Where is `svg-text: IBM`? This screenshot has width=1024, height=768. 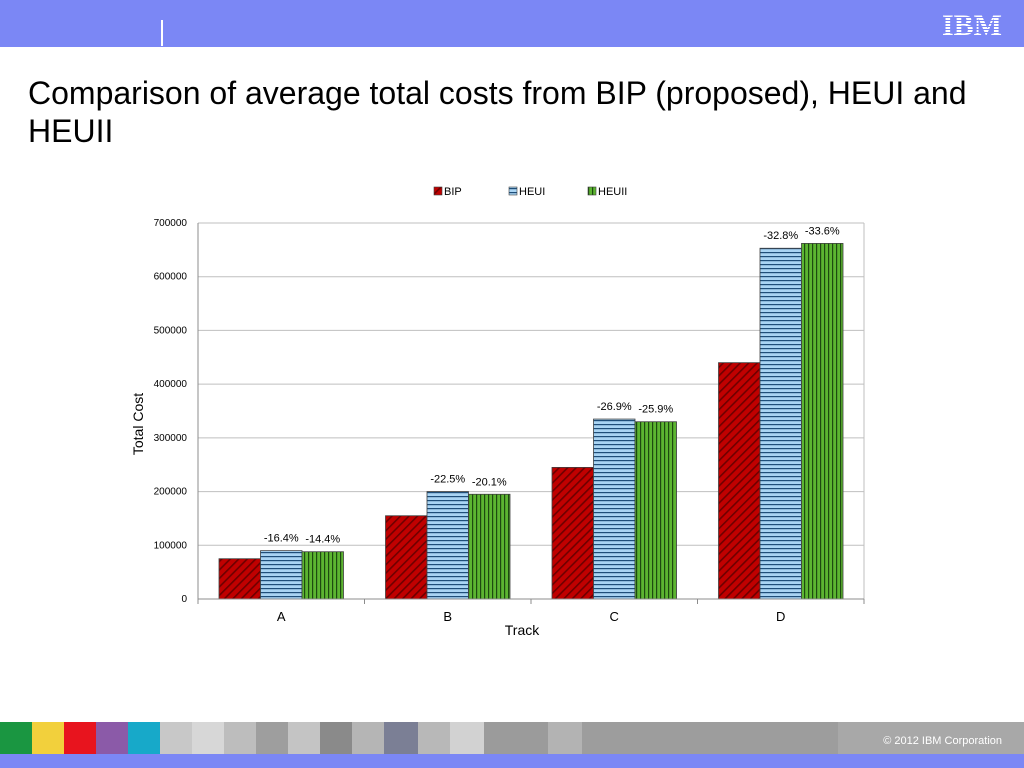 svg-text: IBM is located at coordinates (972, 24).